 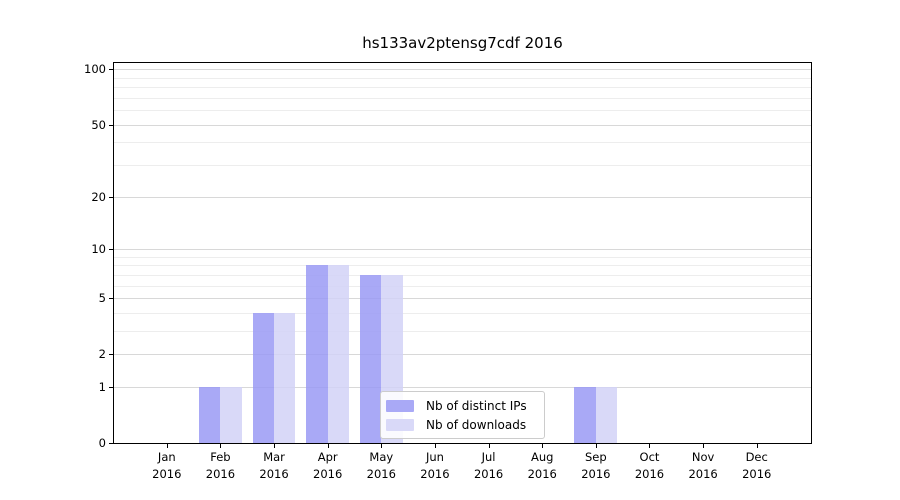 What do you see at coordinates (488, 457) in the screenshot?
I see `x-tick-month: Jul` at bounding box center [488, 457].